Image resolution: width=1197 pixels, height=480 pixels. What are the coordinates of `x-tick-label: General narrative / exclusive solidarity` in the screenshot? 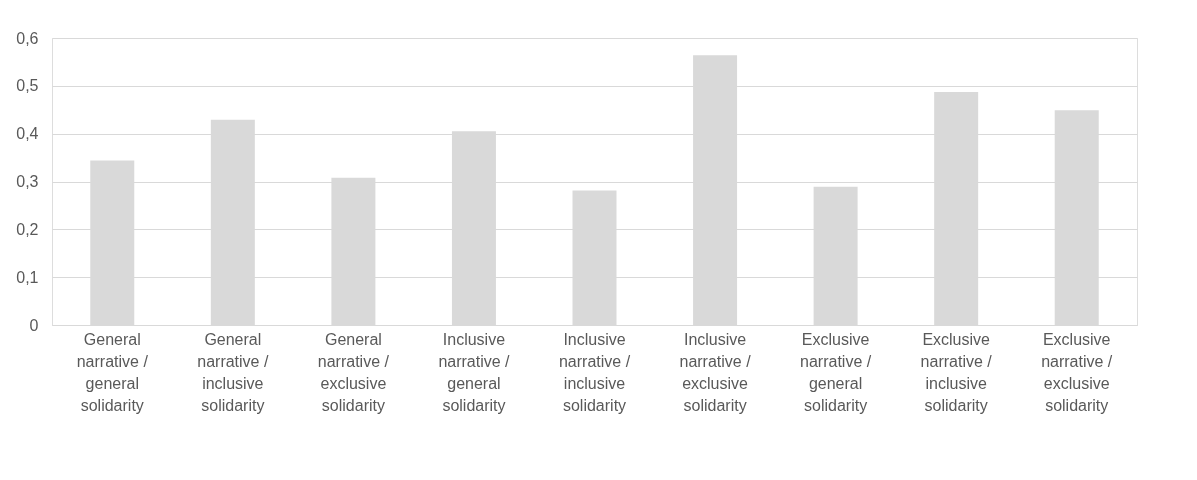 It's located at (353, 372).